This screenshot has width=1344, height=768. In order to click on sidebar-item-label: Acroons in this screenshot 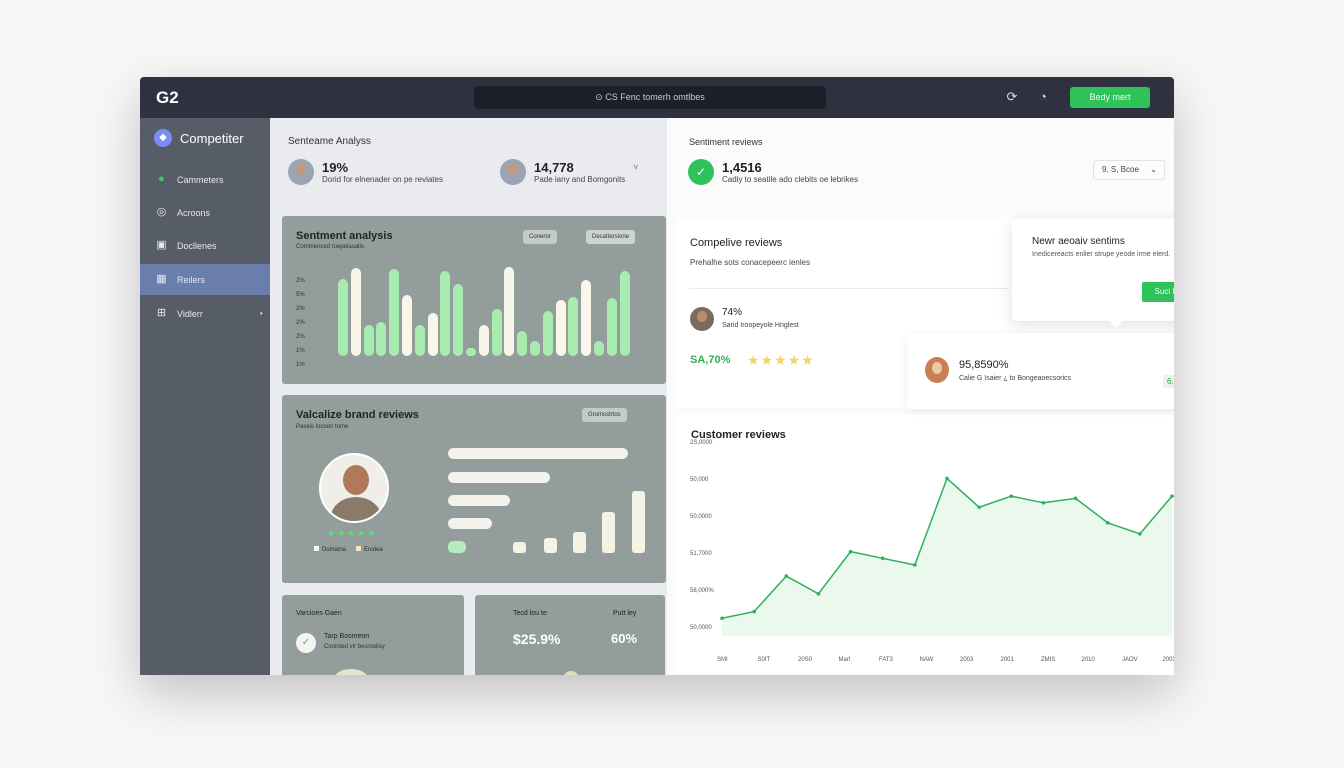, I will do `click(194, 212)`.